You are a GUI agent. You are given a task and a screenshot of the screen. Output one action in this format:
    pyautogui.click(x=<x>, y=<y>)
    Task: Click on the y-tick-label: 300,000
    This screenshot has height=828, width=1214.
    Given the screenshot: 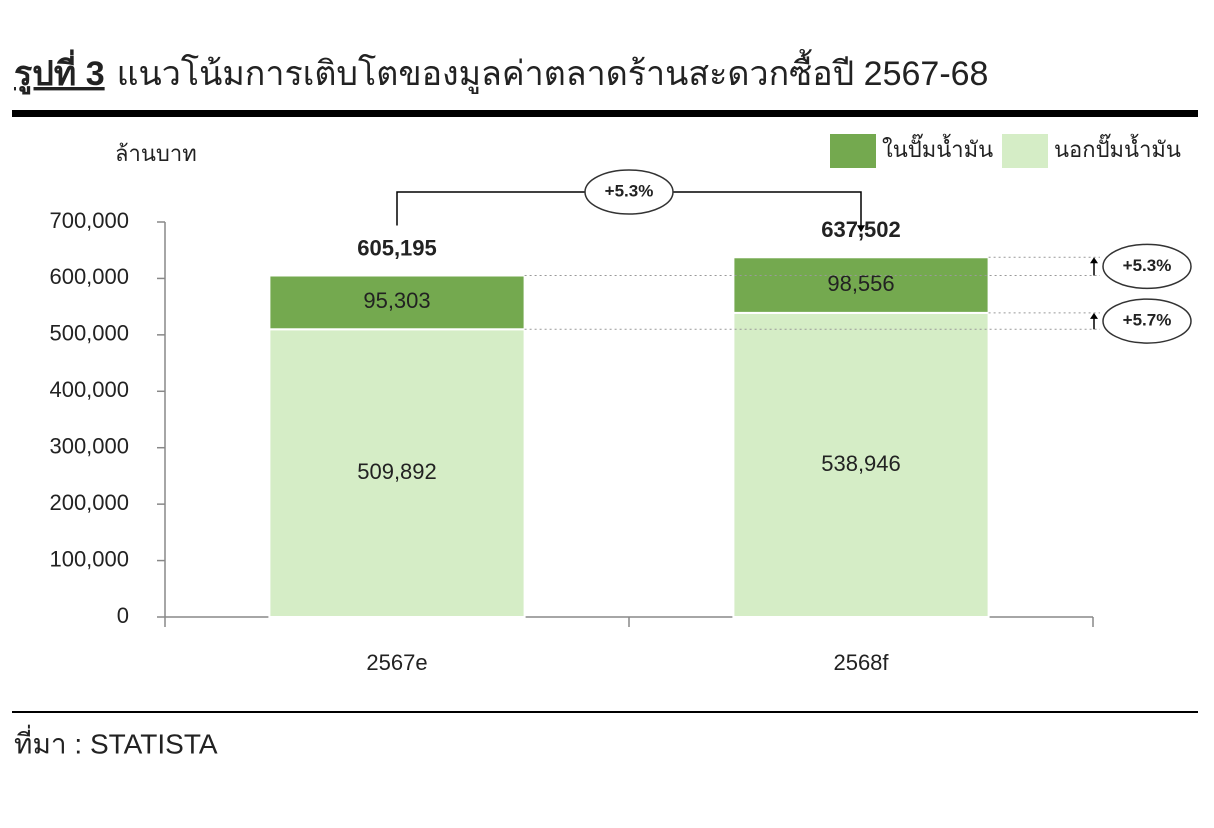 What is the action you would take?
    pyautogui.click(x=89, y=446)
    